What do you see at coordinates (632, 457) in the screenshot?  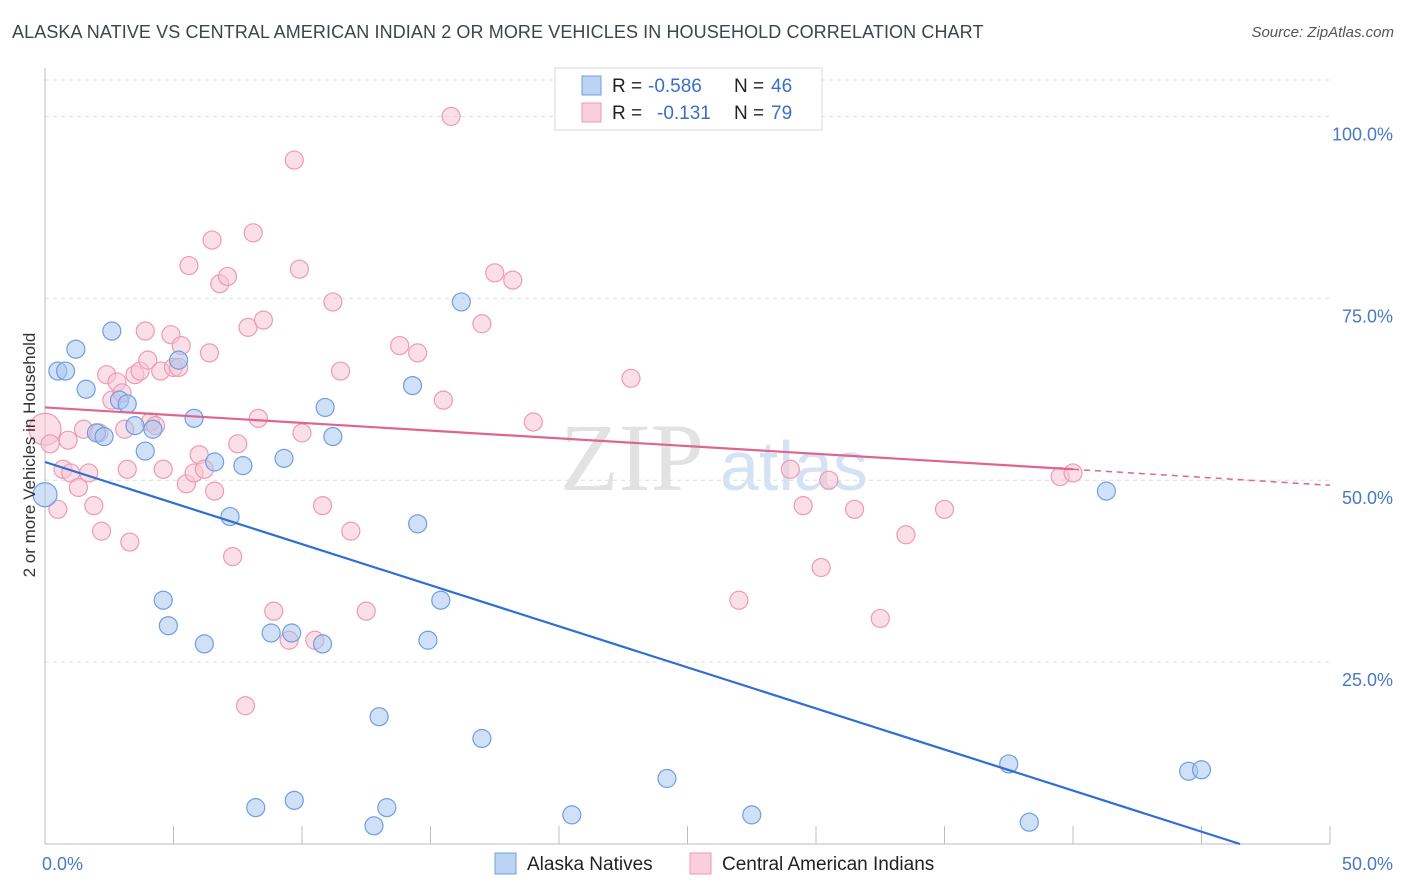 I see `watermark-zip: ZIP` at bounding box center [632, 457].